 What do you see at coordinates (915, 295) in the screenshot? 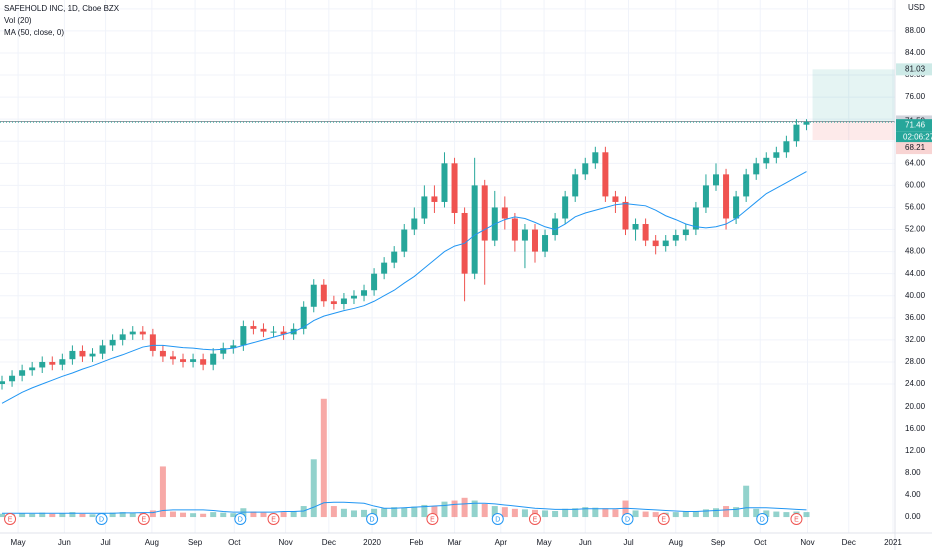
I see `y-tick-label: 40.00` at bounding box center [915, 295].